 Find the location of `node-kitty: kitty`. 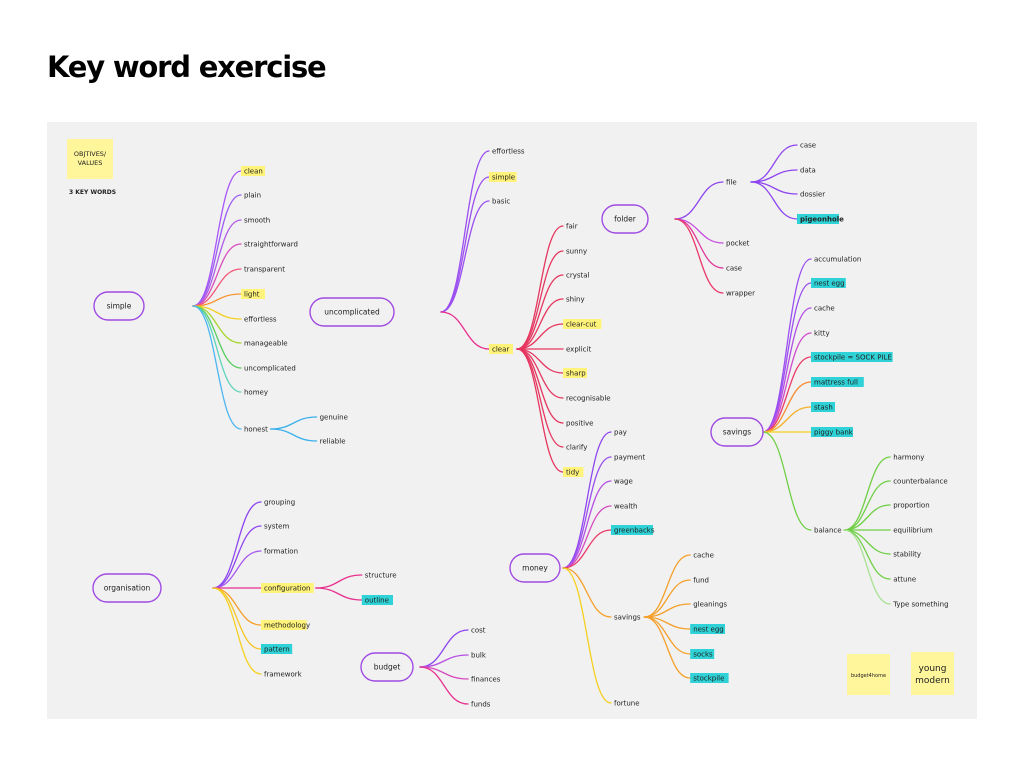

node-kitty: kitty is located at coordinates (822, 333).